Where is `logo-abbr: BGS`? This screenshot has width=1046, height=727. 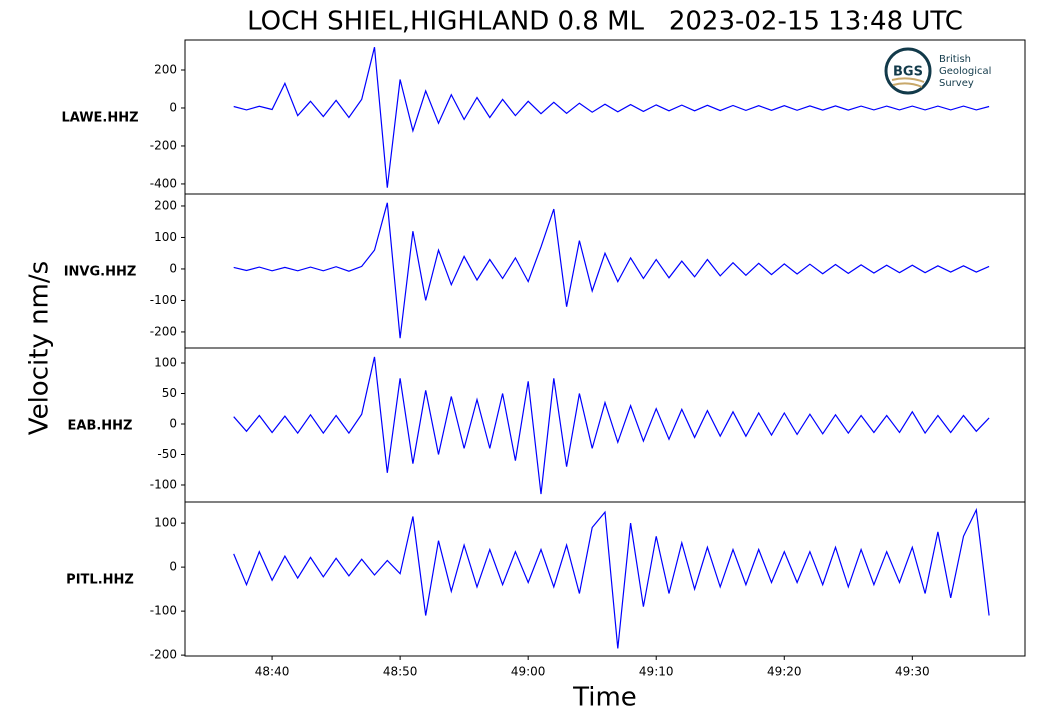 logo-abbr: BGS is located at coordinates (908, 72).